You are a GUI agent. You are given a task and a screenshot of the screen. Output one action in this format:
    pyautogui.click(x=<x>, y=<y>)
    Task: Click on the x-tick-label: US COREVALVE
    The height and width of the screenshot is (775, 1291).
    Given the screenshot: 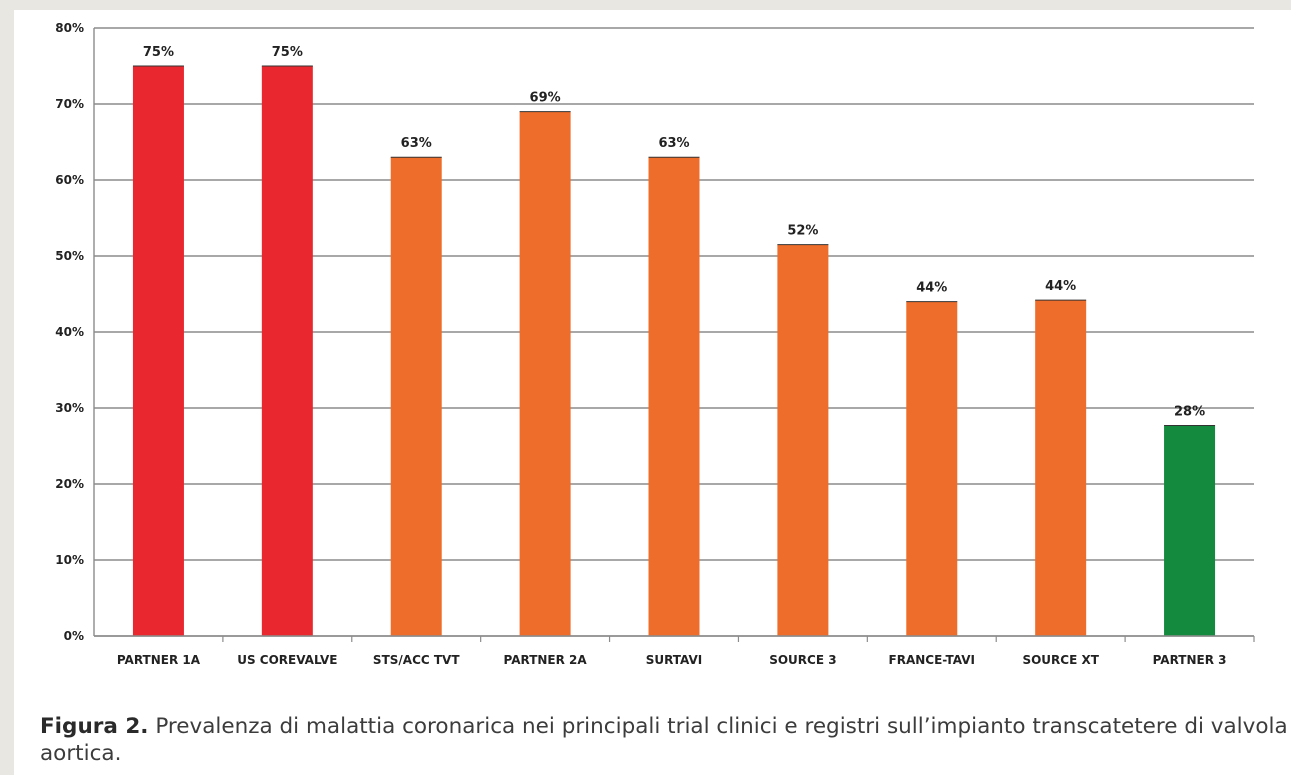 What is the action you would take?
    pyautogui.click(x=287, y=660)
    